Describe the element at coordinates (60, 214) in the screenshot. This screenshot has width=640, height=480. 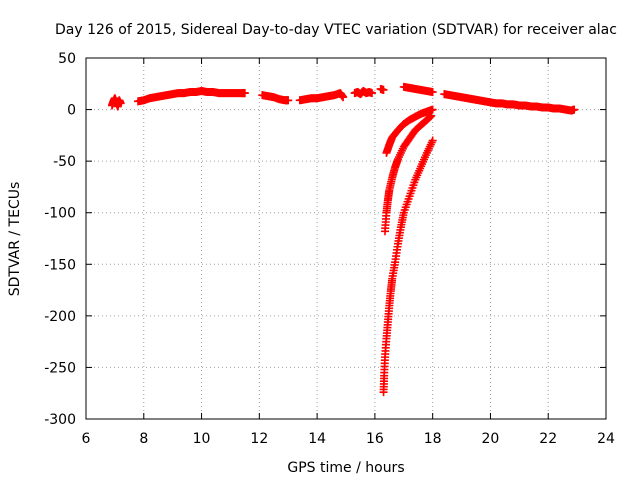
I see `y-tick-label: -100` at that location.